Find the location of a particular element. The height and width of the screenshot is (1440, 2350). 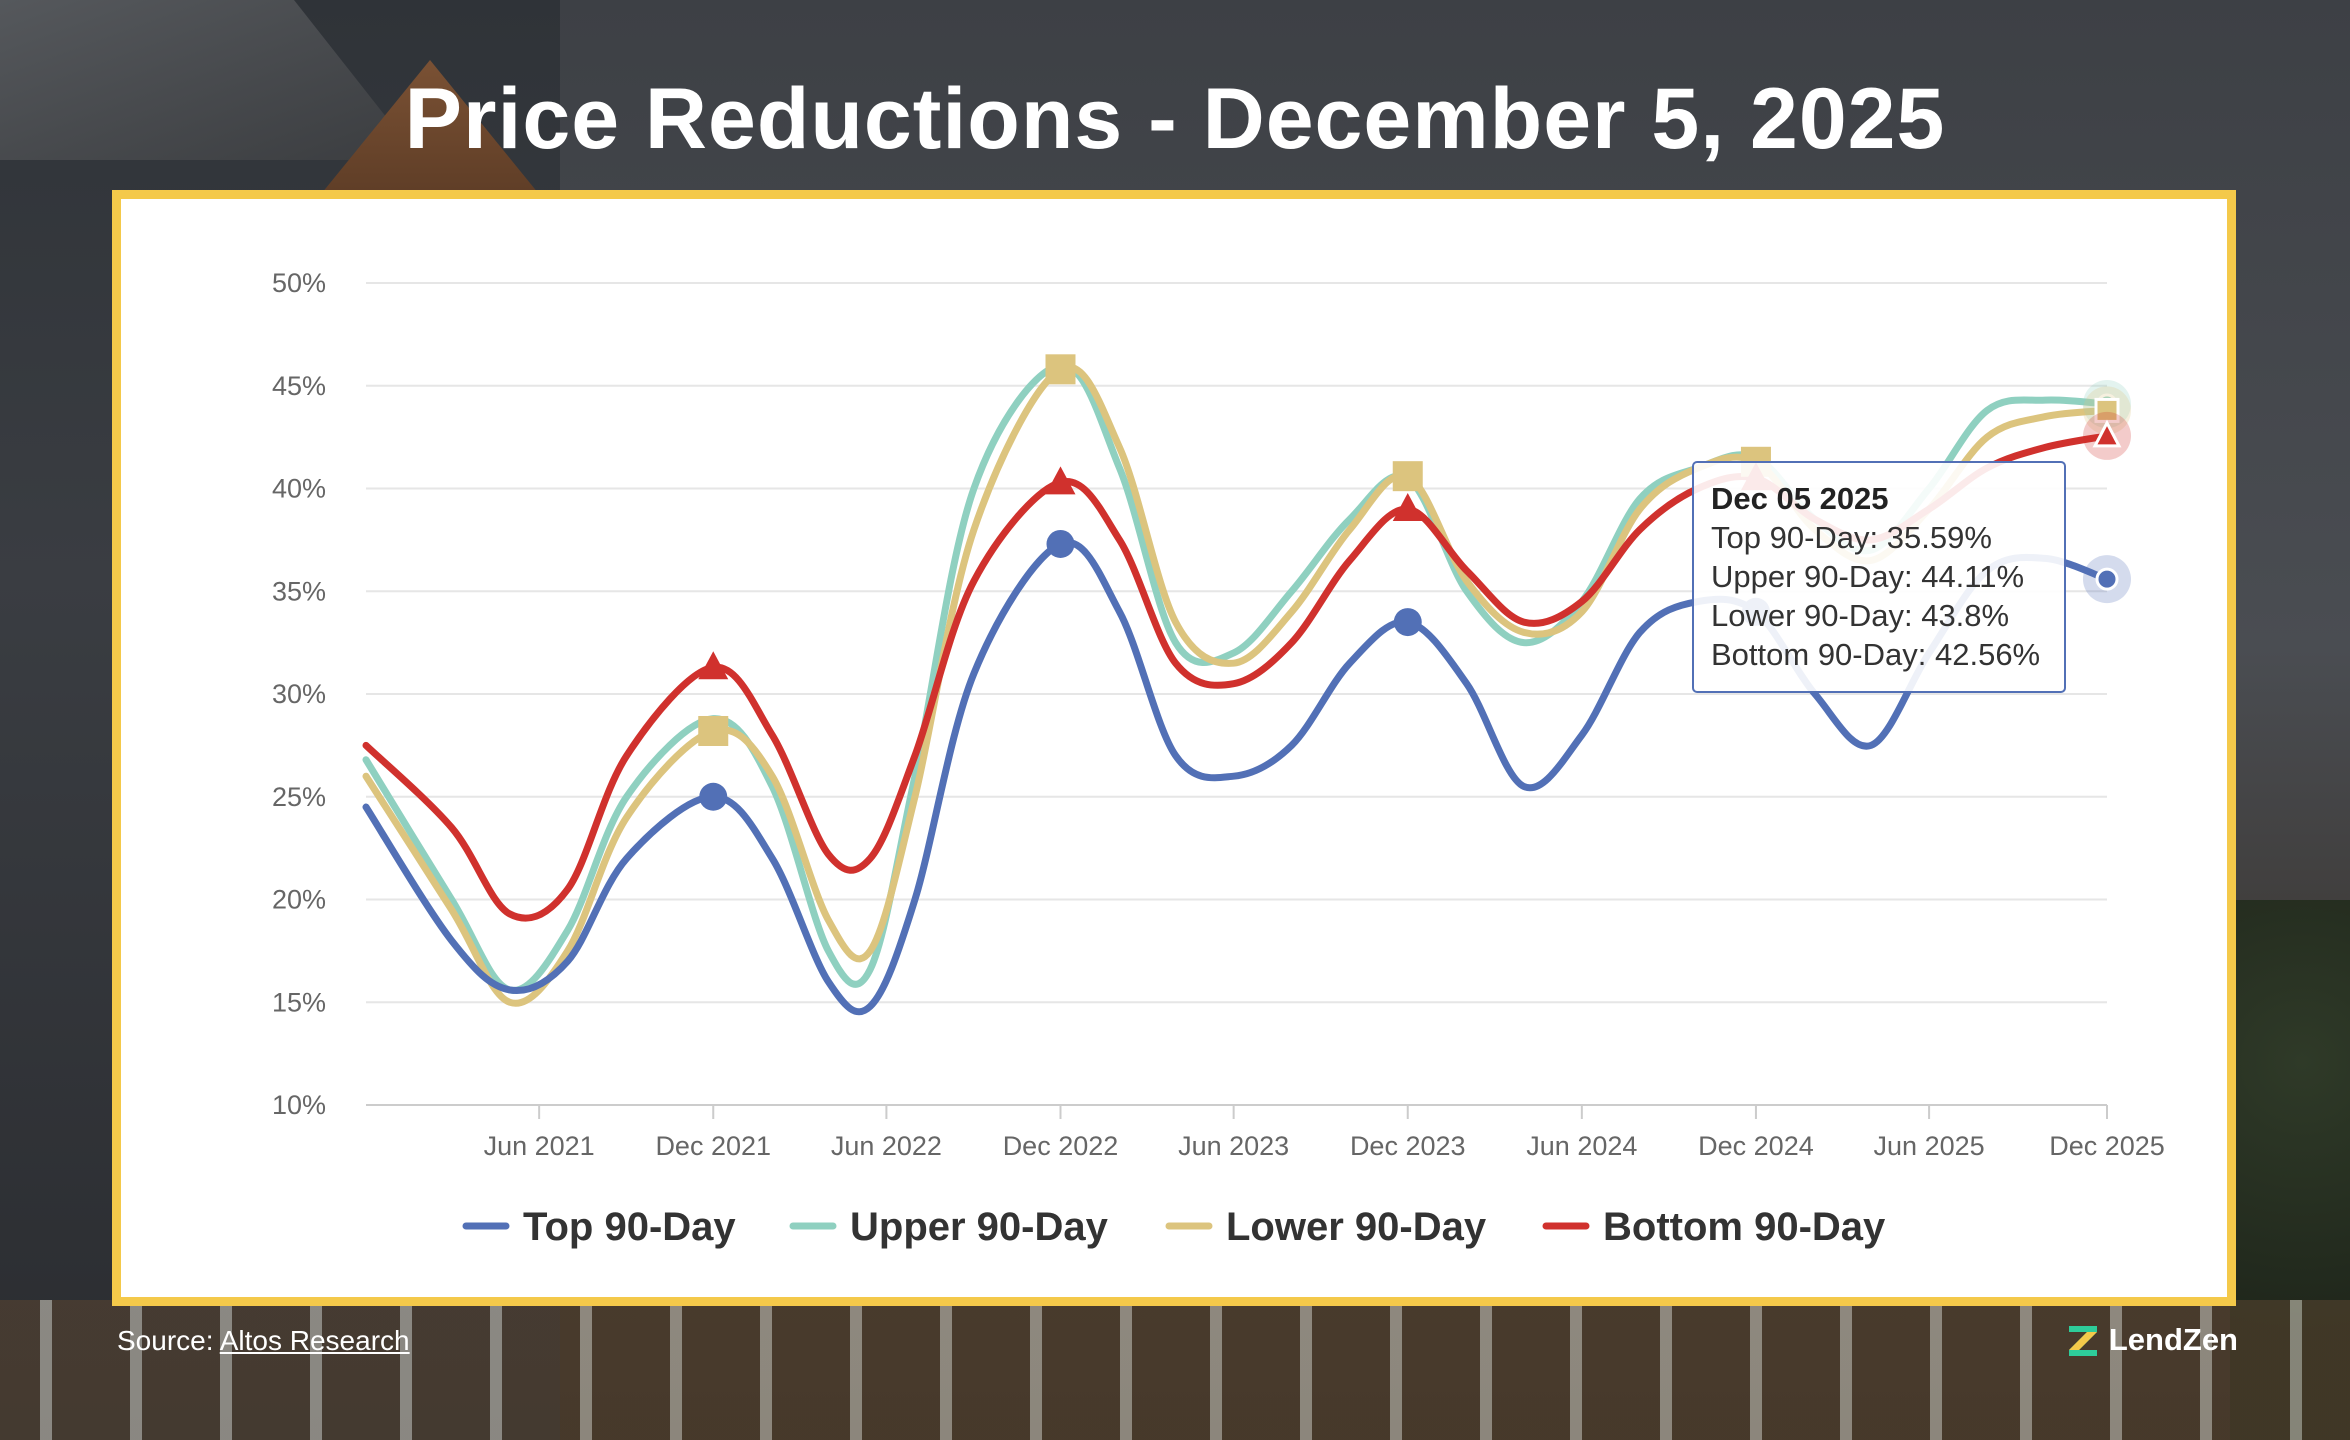

brand-logo: LendZen is located at coordinates (2151, 1340).